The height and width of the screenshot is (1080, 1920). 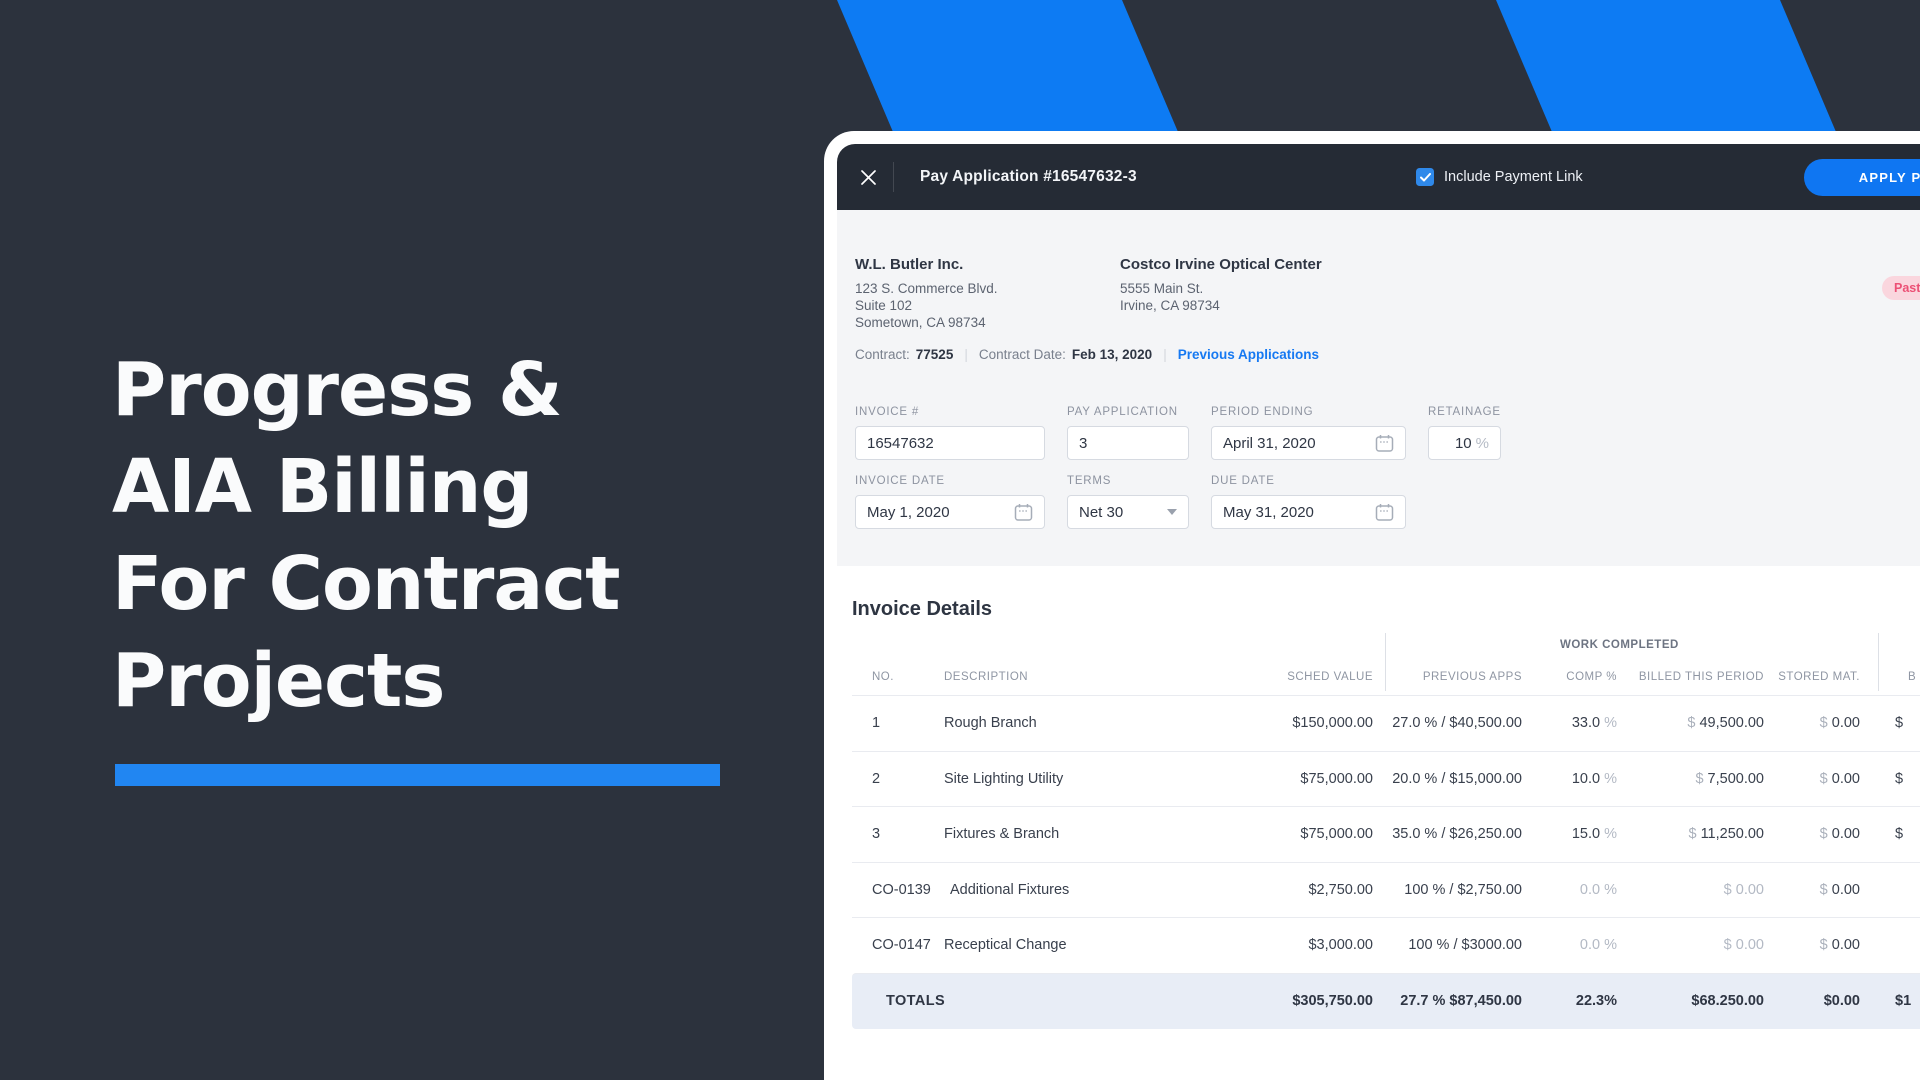 I want to click on pay-application-field: PAY APPLICATION 3, so click(x=1128, y=433).